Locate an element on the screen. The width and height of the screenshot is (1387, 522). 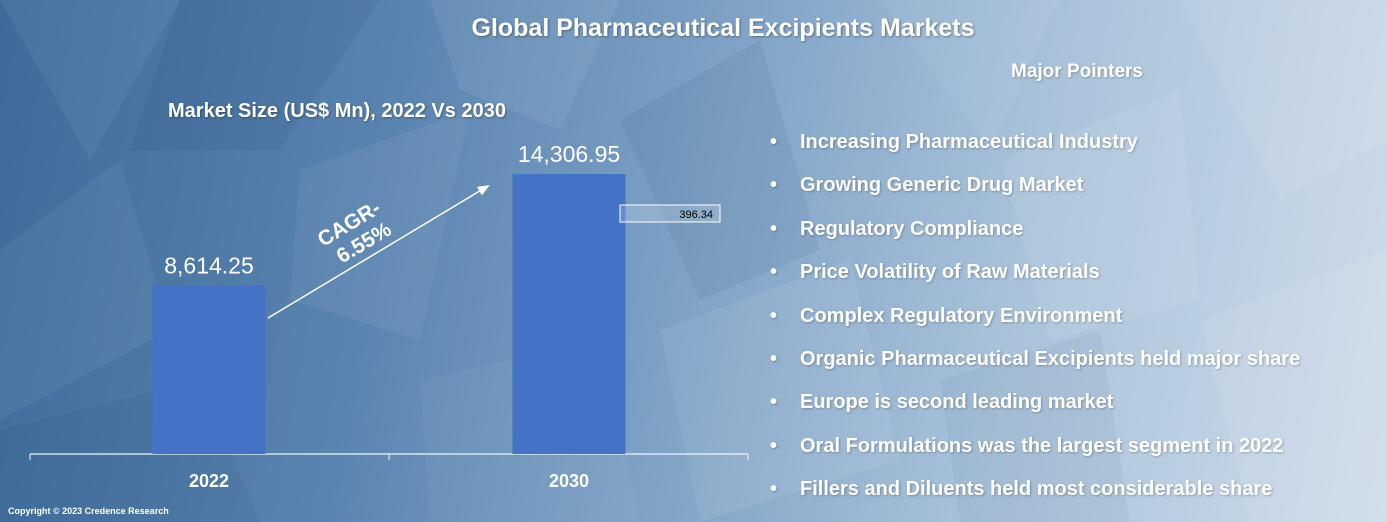
pointer-item: • Increasing Pharmaceutical Industry is located at coordinates (1035, 149).